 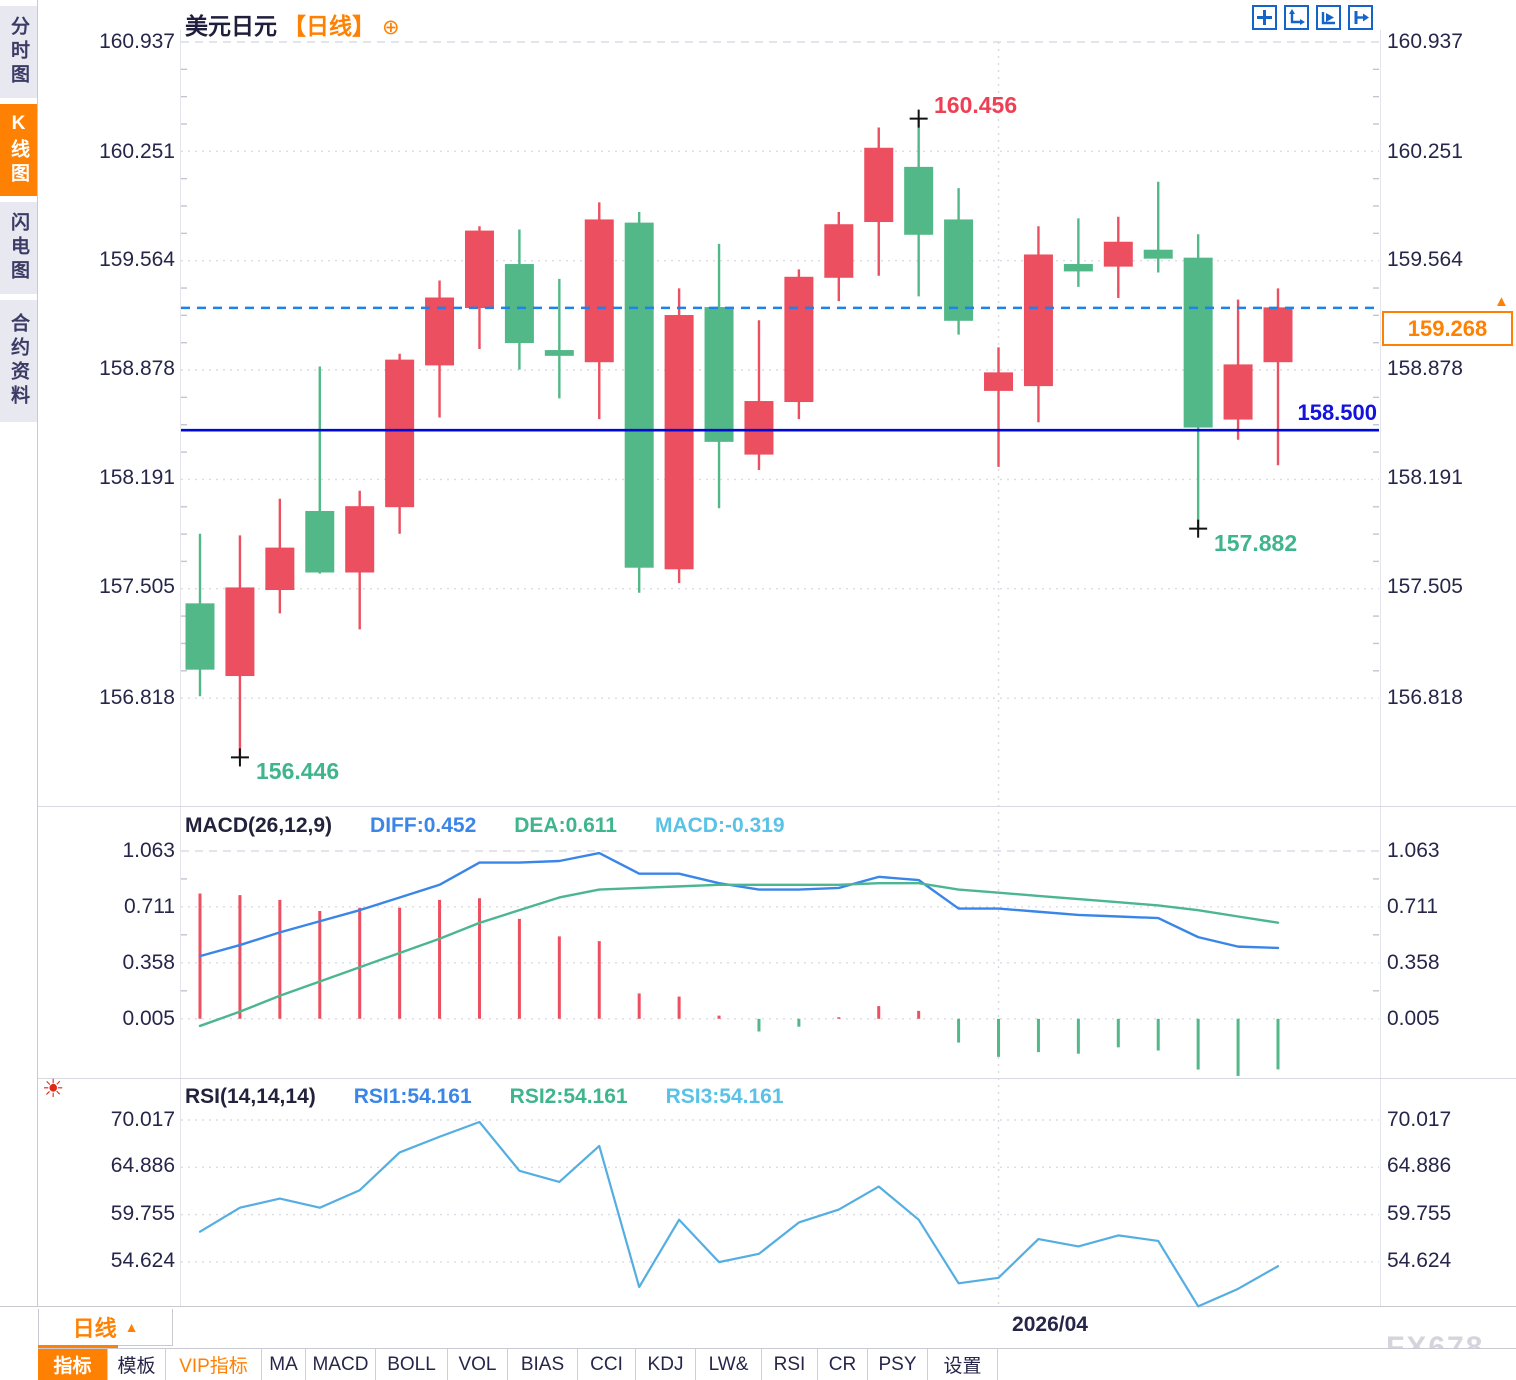 I want to click on sidebar-item-contract-info: 合约资料, so click(x=18, y=361).